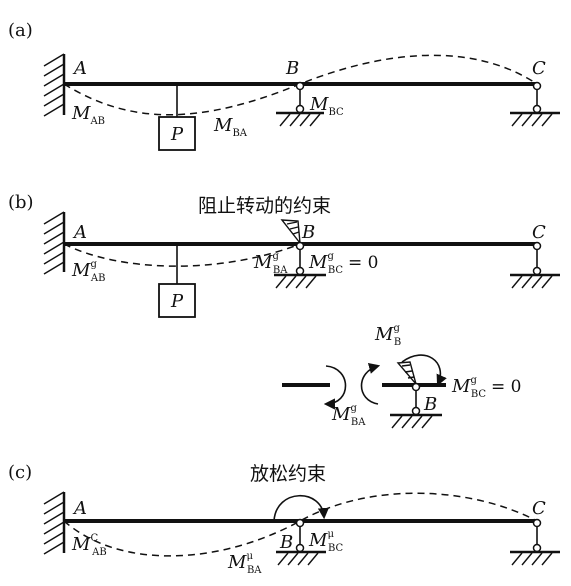 The image size is (571, 586). What do you see at coordinates (308, 232) in the screenshot?
I see `panel-b-node-b: B` at bounding box center [308, 232].